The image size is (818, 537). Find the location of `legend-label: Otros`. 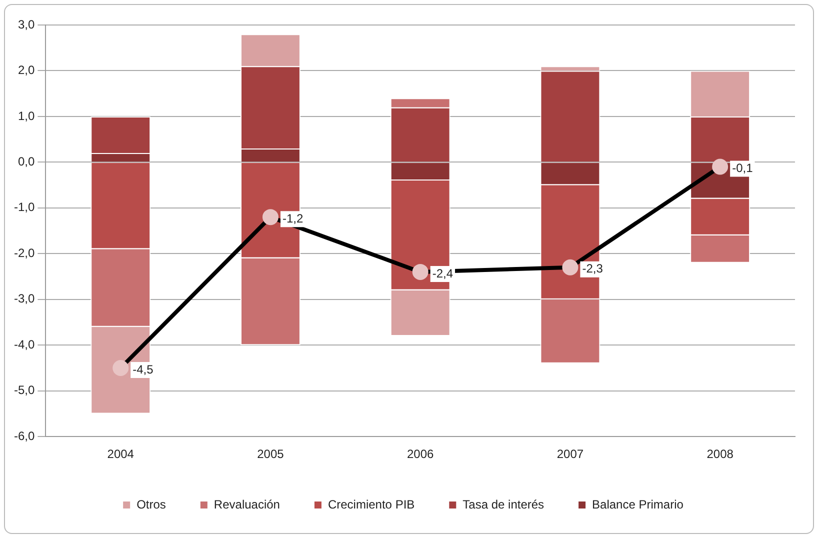

legend-label: Otros is located at coordinates (151, 504).